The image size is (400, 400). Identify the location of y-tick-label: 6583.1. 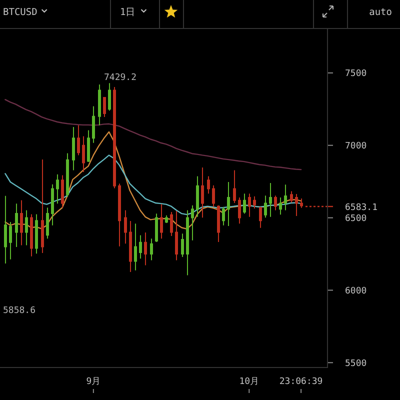
(361, 207).